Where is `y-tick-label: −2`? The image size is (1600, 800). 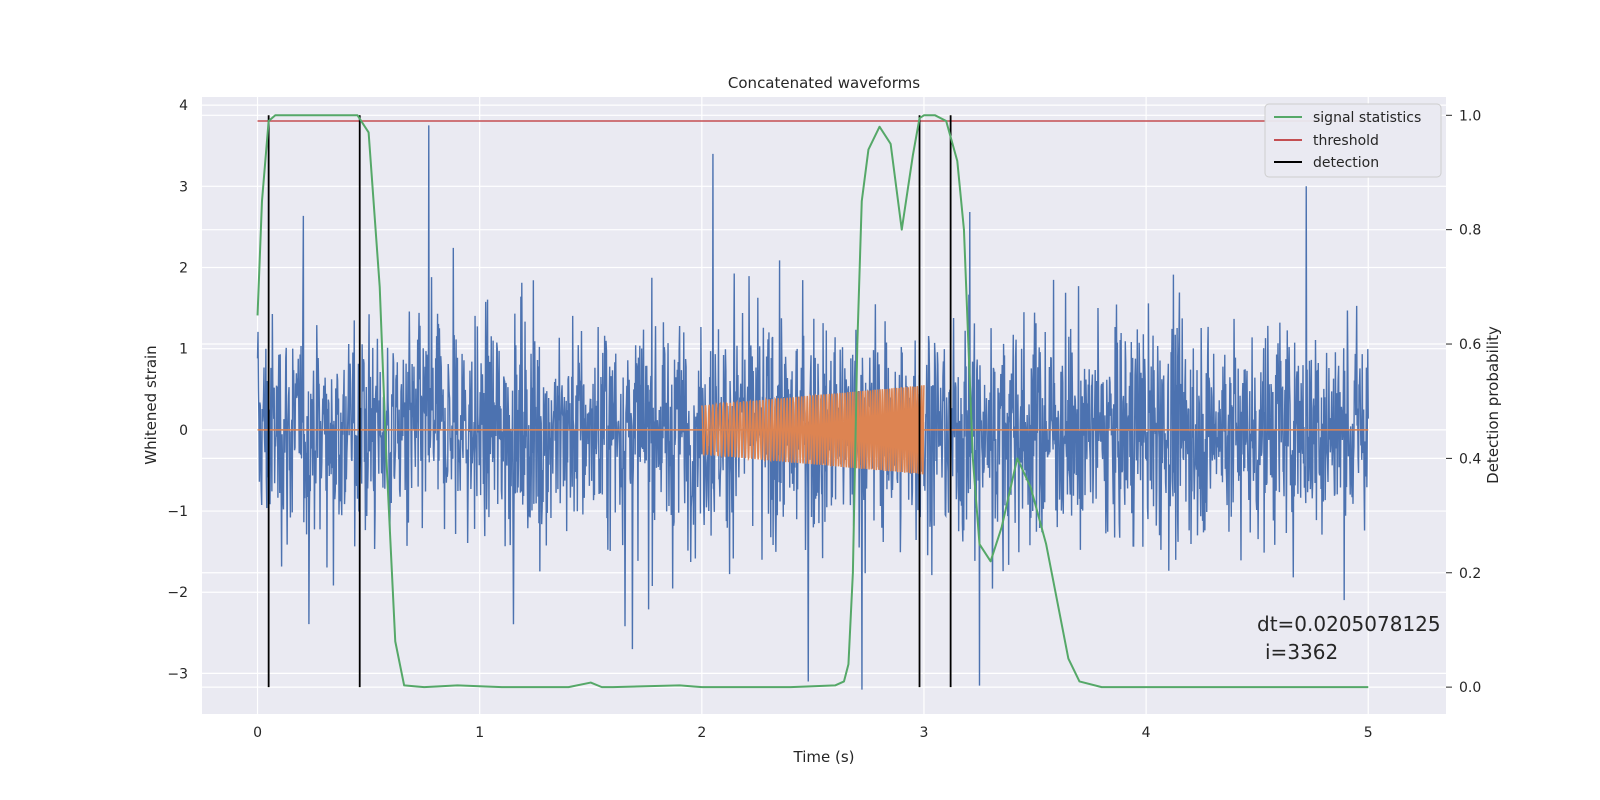
y-tick-label: −2 is located at coordinates (177, 593).